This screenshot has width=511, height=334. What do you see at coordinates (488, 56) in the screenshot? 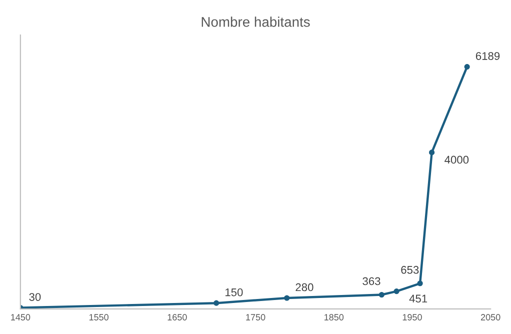
I see `data-label: 6189` at bounding box center [488, 56].